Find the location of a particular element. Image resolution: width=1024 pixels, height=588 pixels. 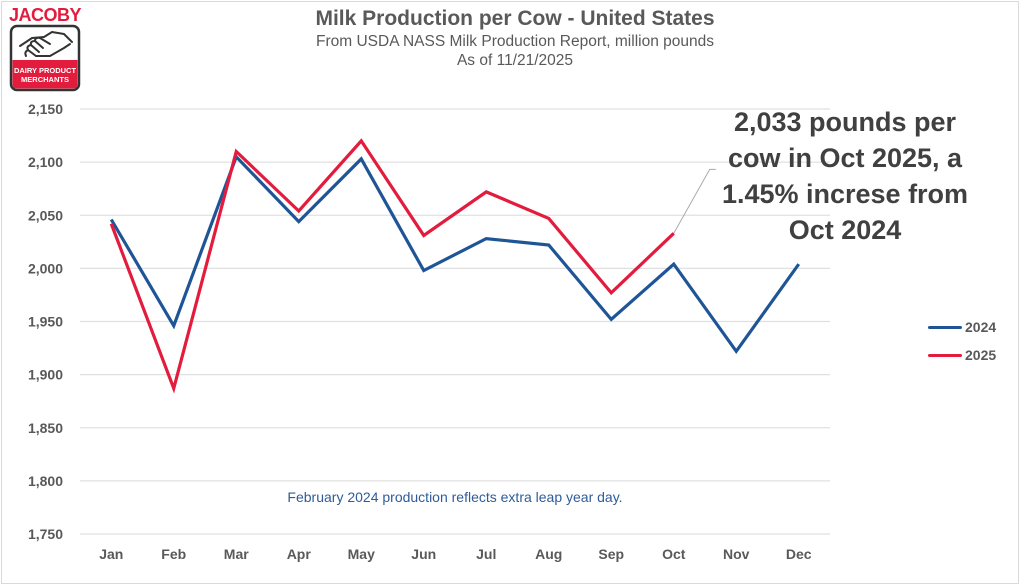

y-tick-label: 2,050 is located at coordinates (45, 215).